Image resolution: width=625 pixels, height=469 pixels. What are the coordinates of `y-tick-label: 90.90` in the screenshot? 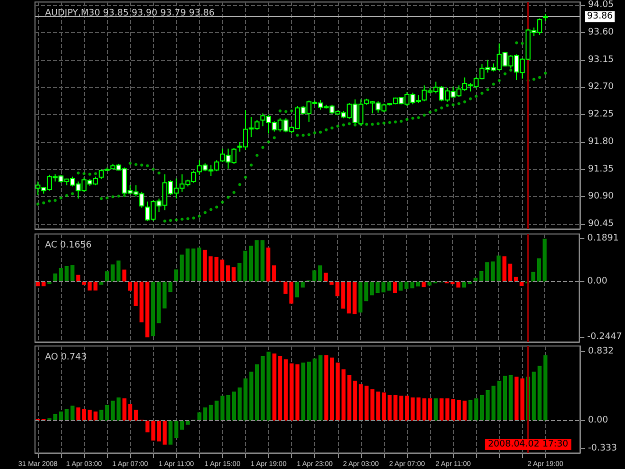 It's located at (601, 197).